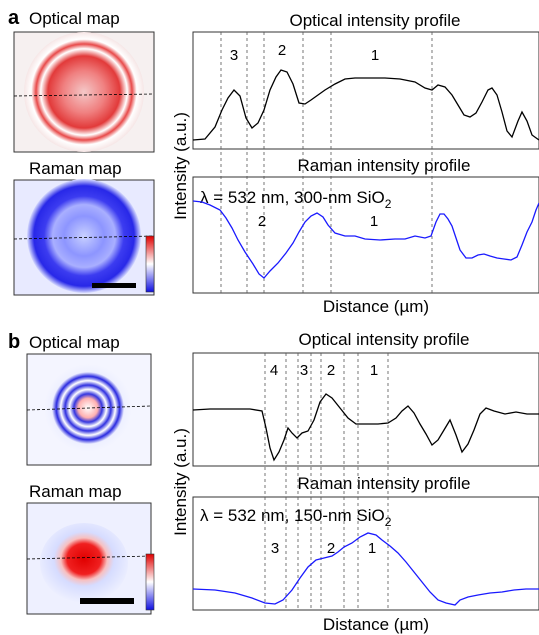 This screenshot has height=635, width=539. Describe the element at coordinates (74, 342) in the screenshot. I see `optical-map-title-b: Optical map` at that location.